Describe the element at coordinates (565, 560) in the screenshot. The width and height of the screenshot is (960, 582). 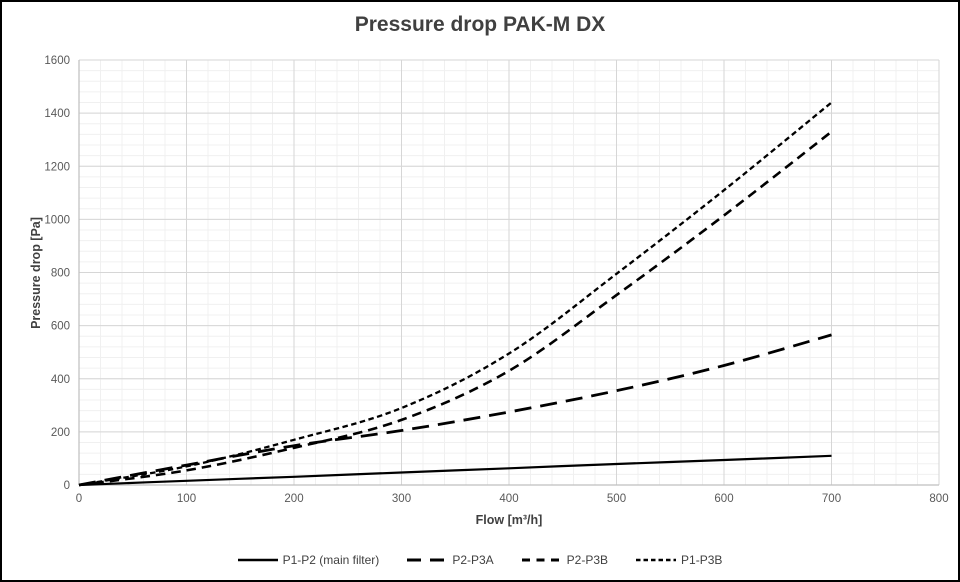
I see `legend-item-p2-p3b: P2-P3B` at that location.